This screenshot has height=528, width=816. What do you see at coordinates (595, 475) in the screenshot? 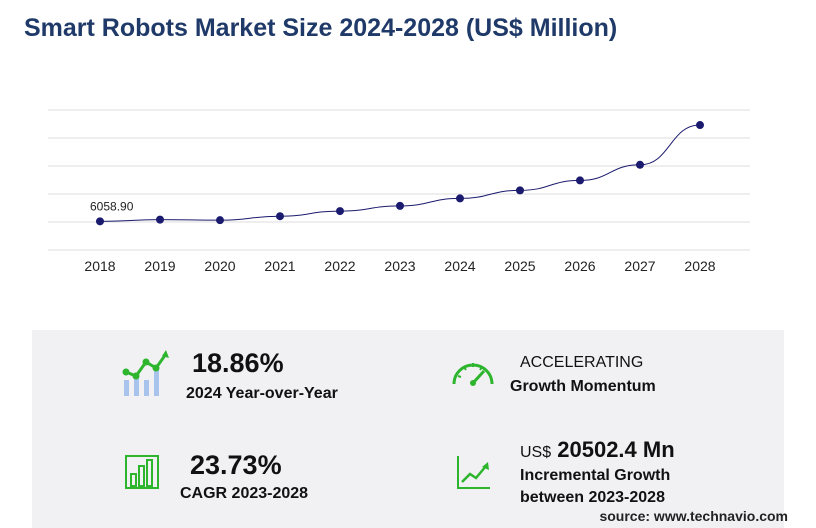
I see `incremental-line1: Incremental Growth` at bounding box center [595, 475].